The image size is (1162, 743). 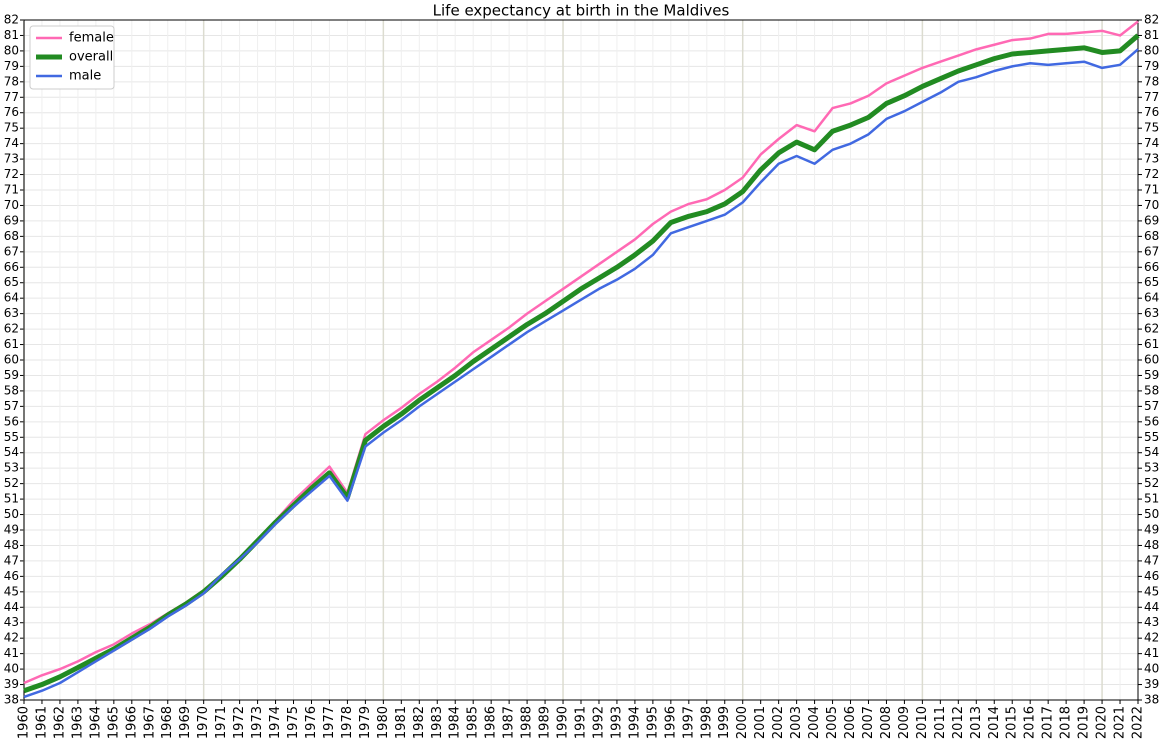 I want to click on x-tick-label: 1975, so click(x=293, y=722).